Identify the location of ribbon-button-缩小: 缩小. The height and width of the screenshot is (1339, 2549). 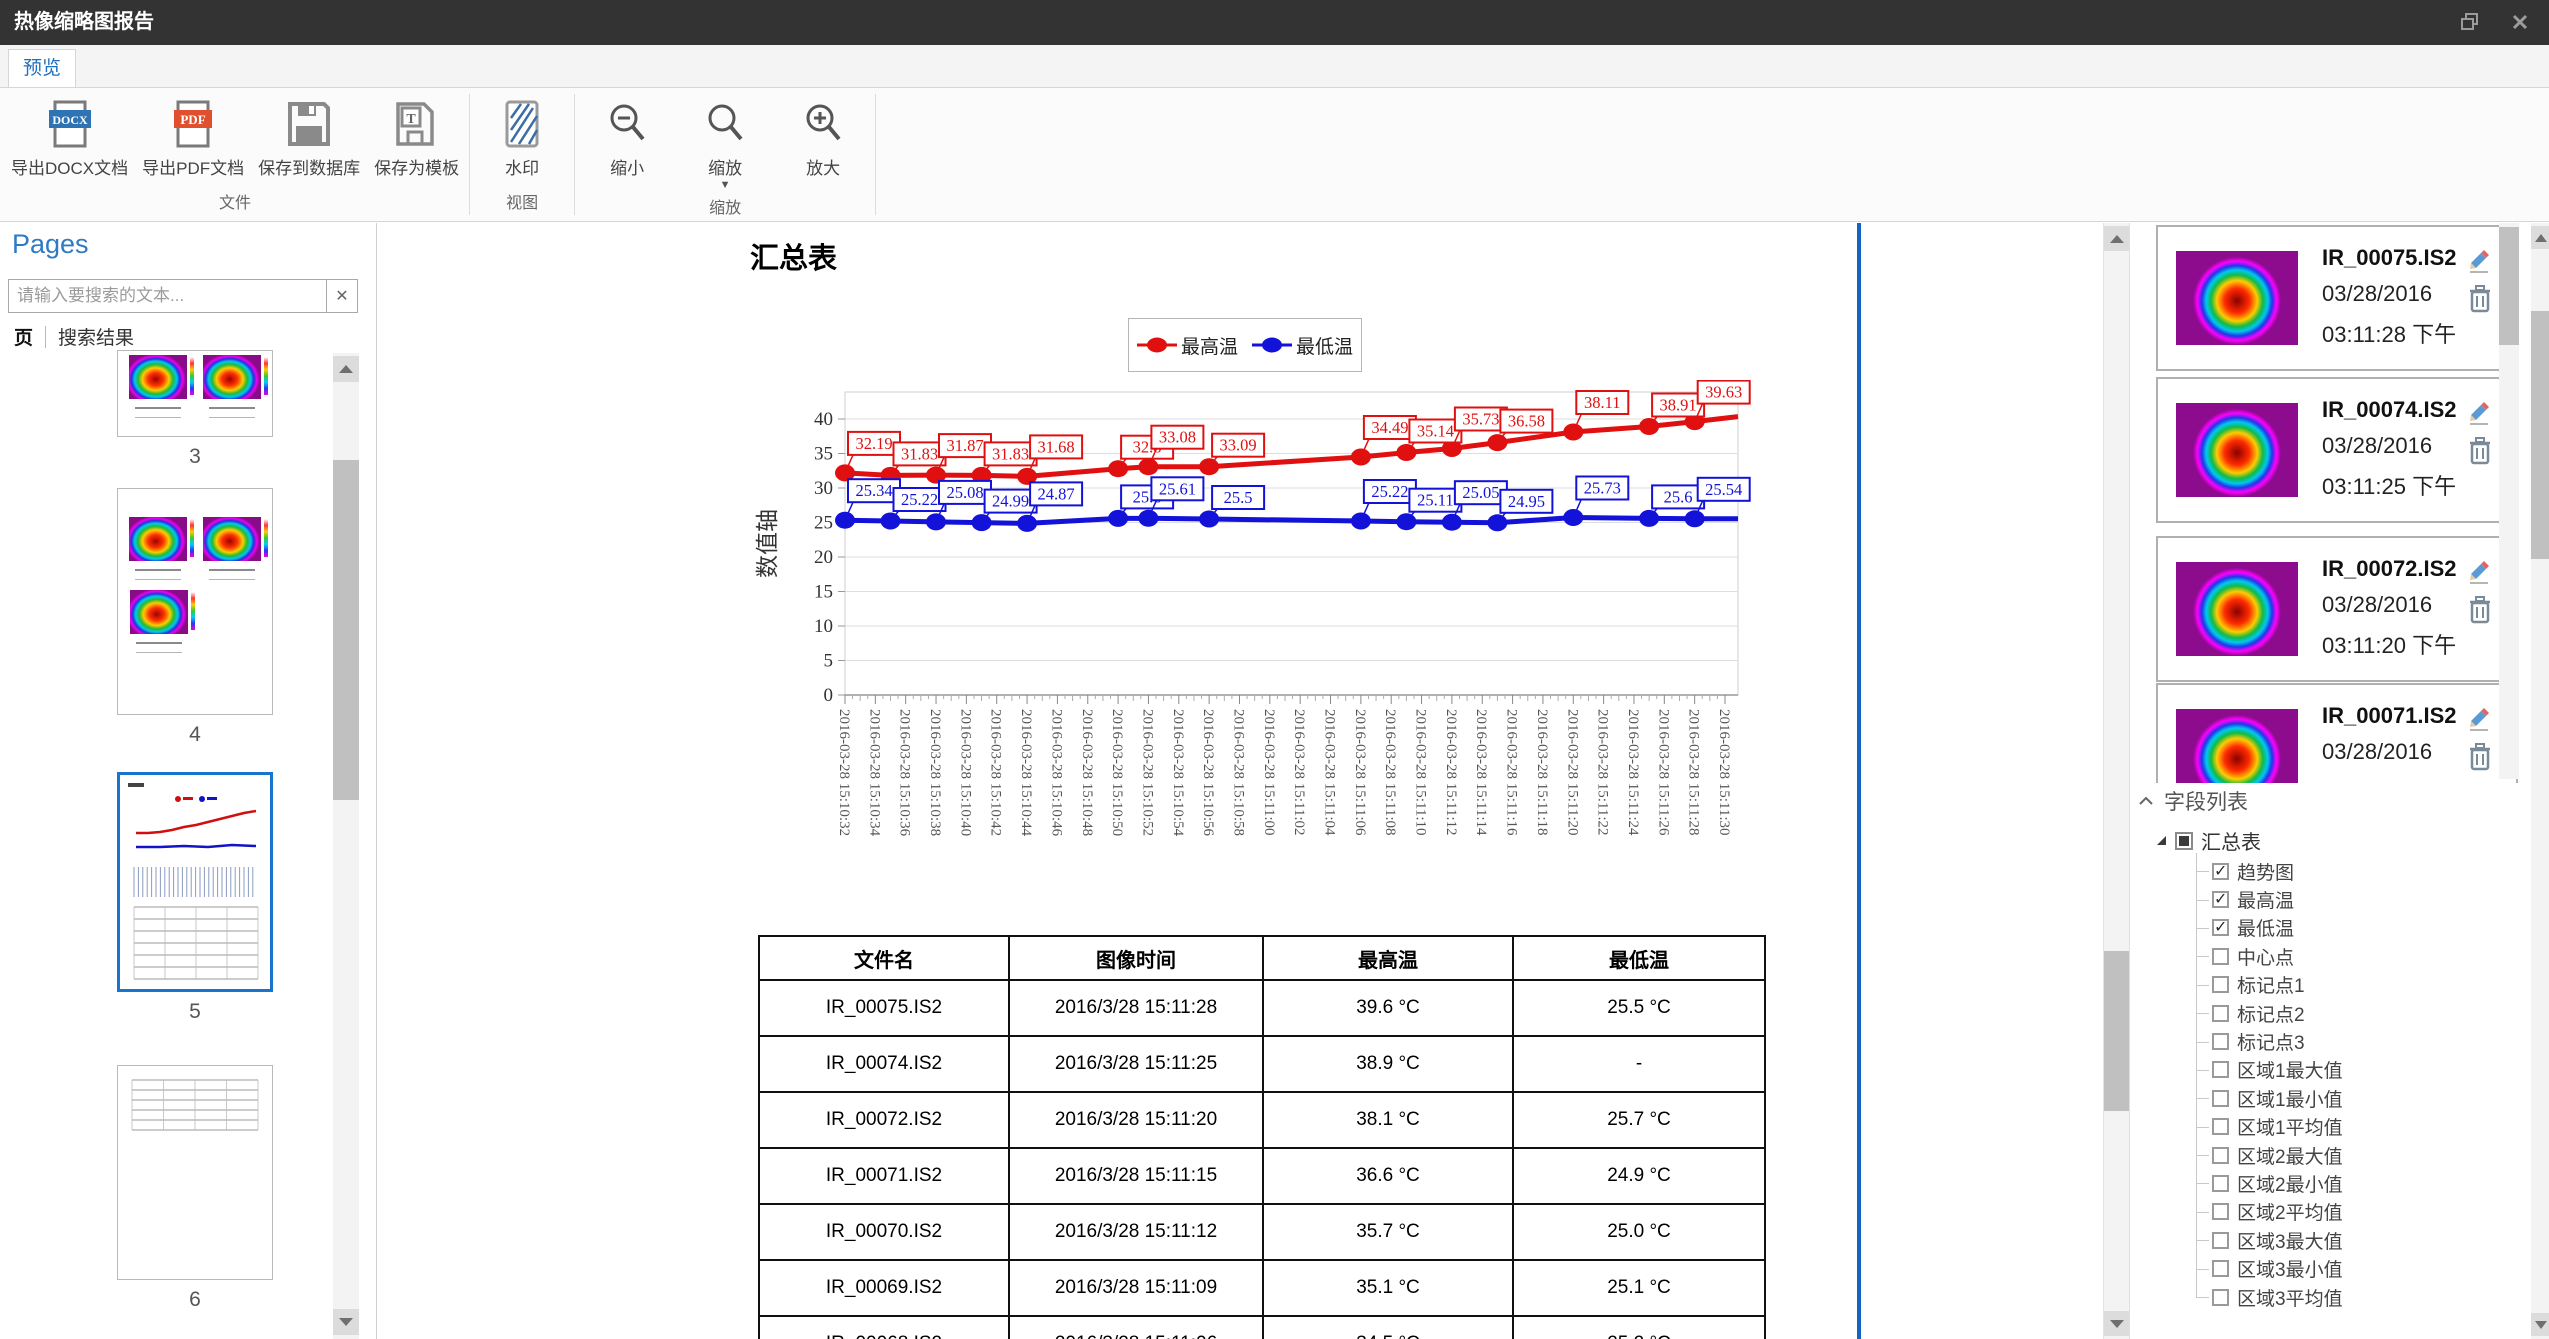
(627, 138).